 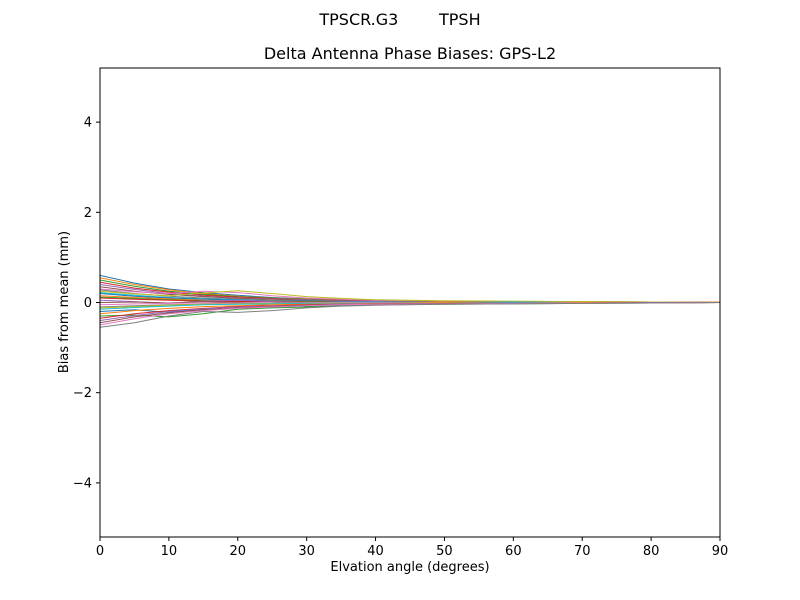 What do you see at coordinates (88, 213) in the screenshot?
I see `y-tick-label: 2` at bounding box center [88, 213].